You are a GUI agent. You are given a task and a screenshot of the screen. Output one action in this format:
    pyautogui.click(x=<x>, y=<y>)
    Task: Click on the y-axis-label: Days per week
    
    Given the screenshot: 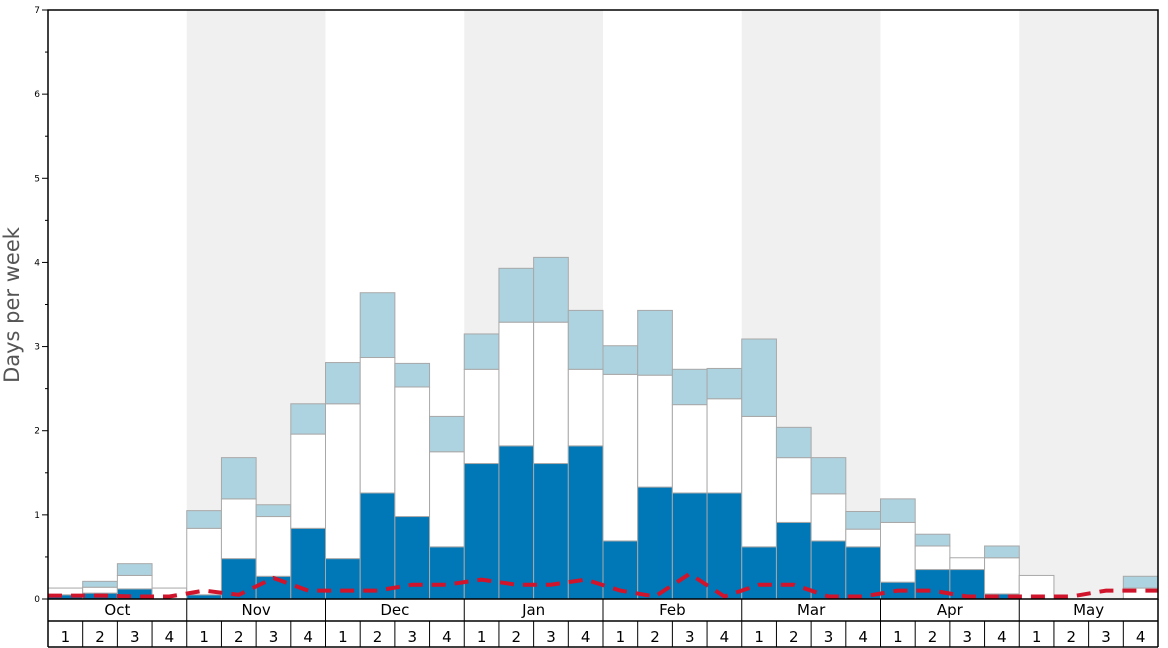 What is the action you would take?
    pyautogui.click(x=12, y=304)
    